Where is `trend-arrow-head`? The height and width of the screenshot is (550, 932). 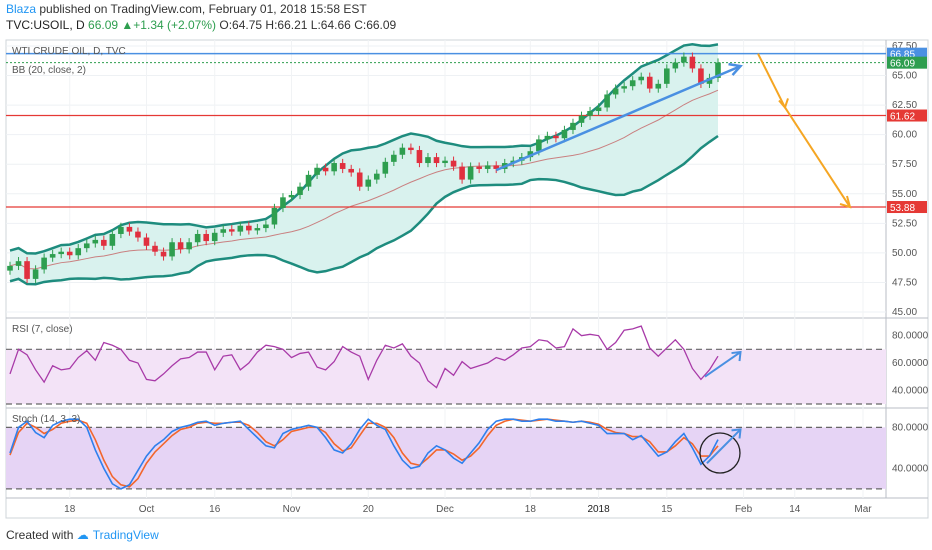 trend-arrow-head is located at coordinates (735, 69).